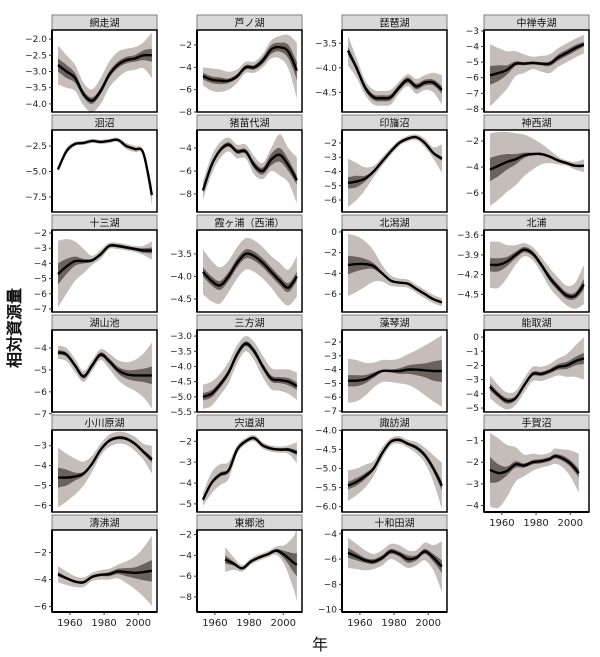  I want to click on facet-strip-label: 十三湖, so click(105, 223).